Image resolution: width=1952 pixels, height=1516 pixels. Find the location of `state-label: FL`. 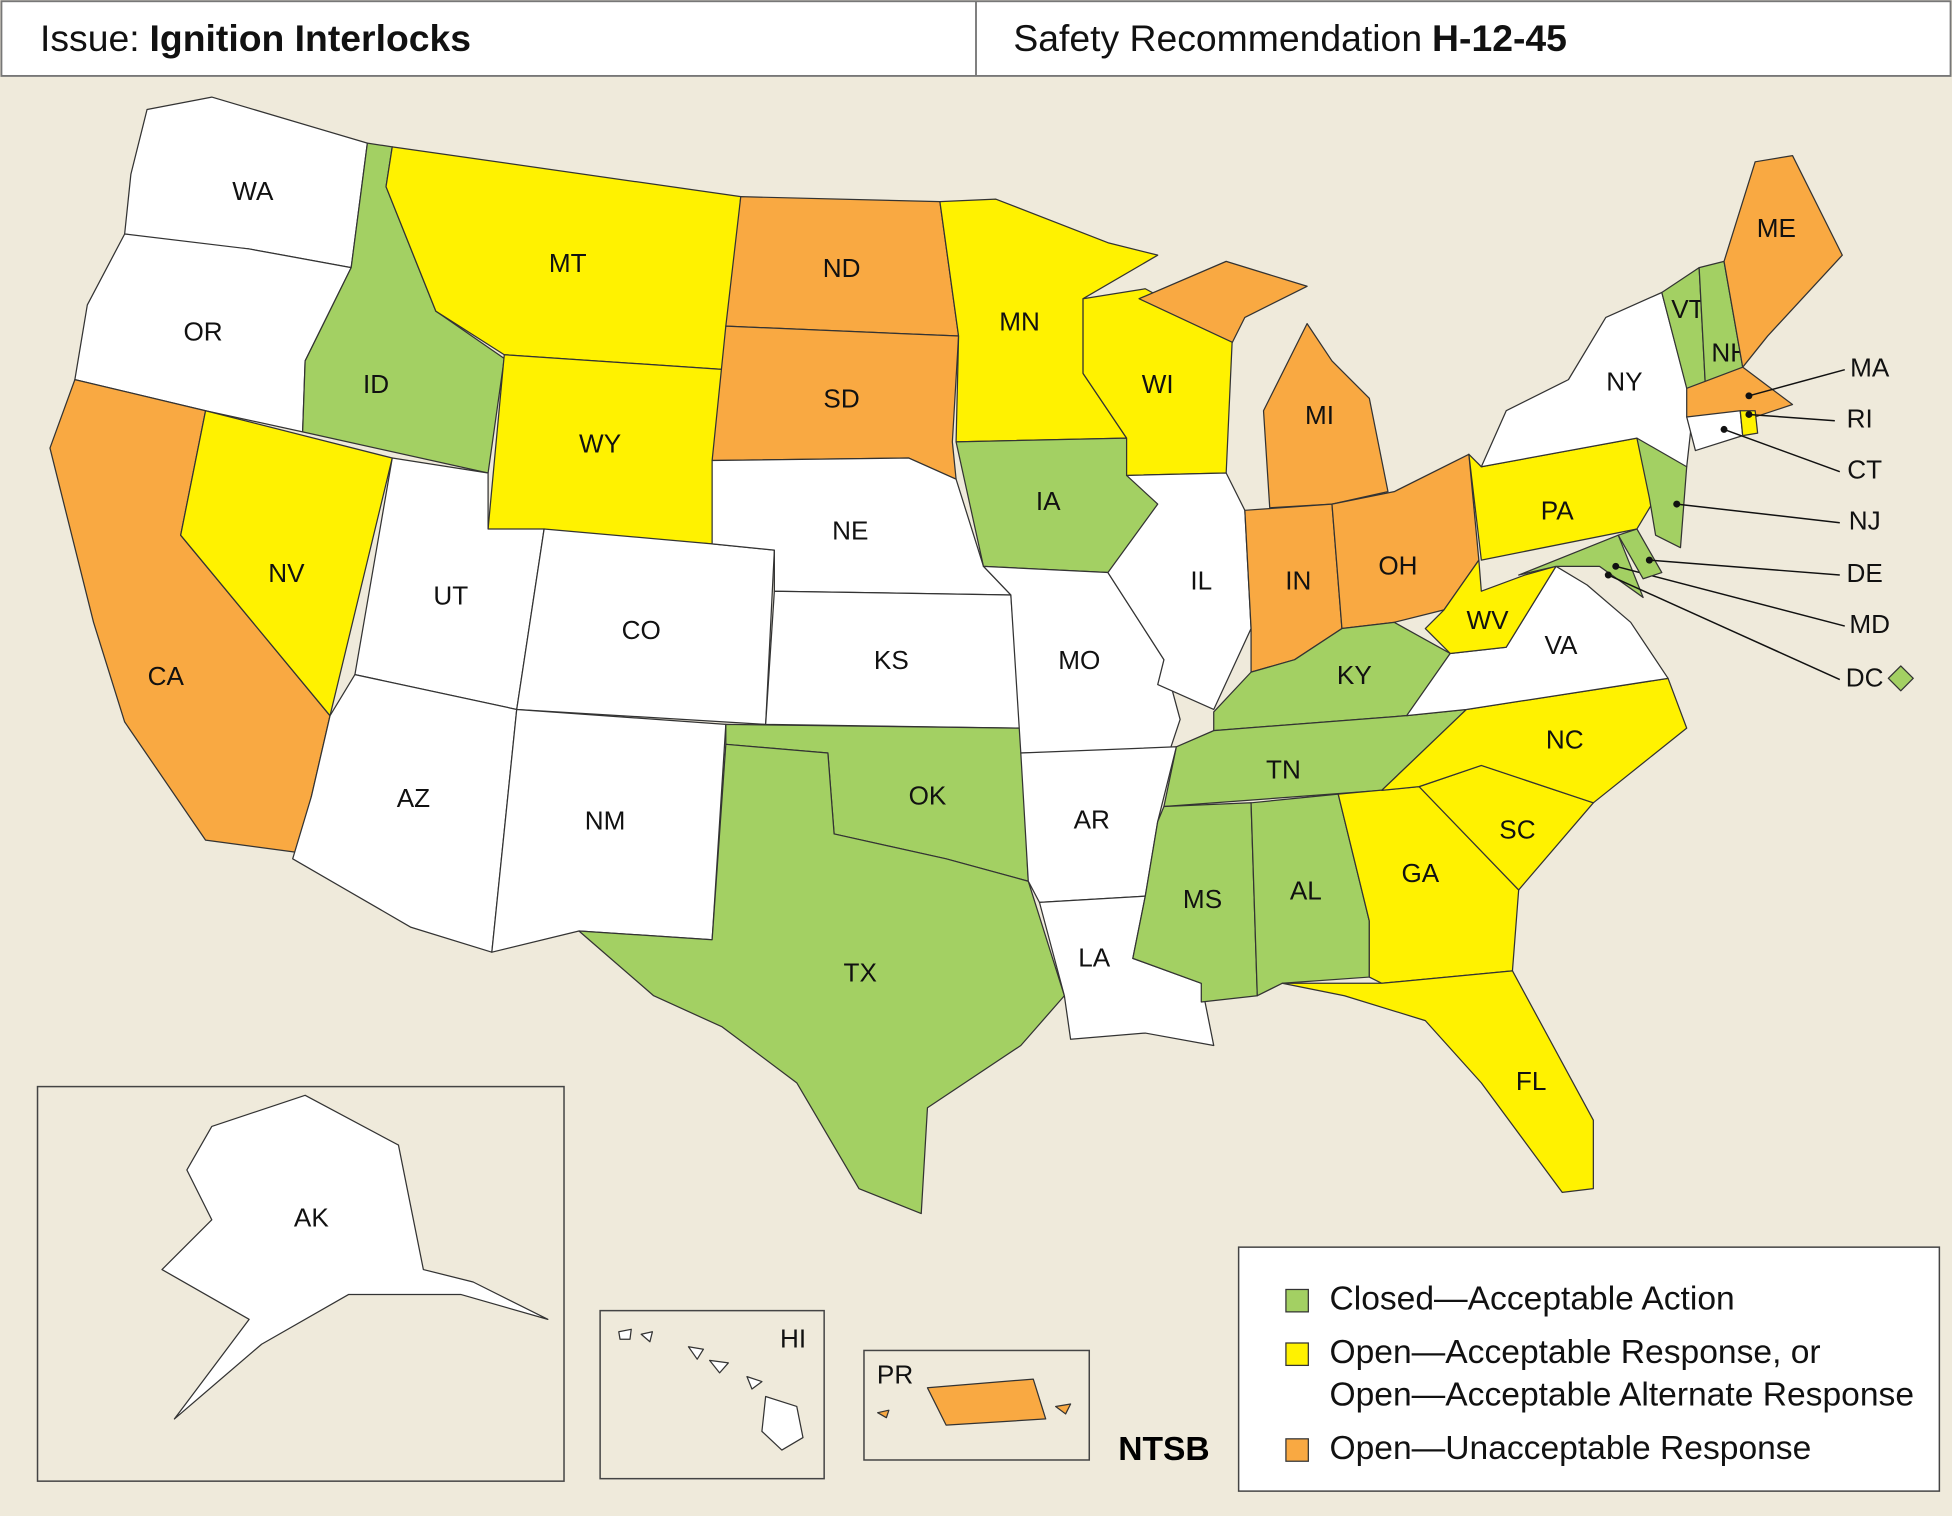

state-label: FL is located at coordinates (1531, 1081).